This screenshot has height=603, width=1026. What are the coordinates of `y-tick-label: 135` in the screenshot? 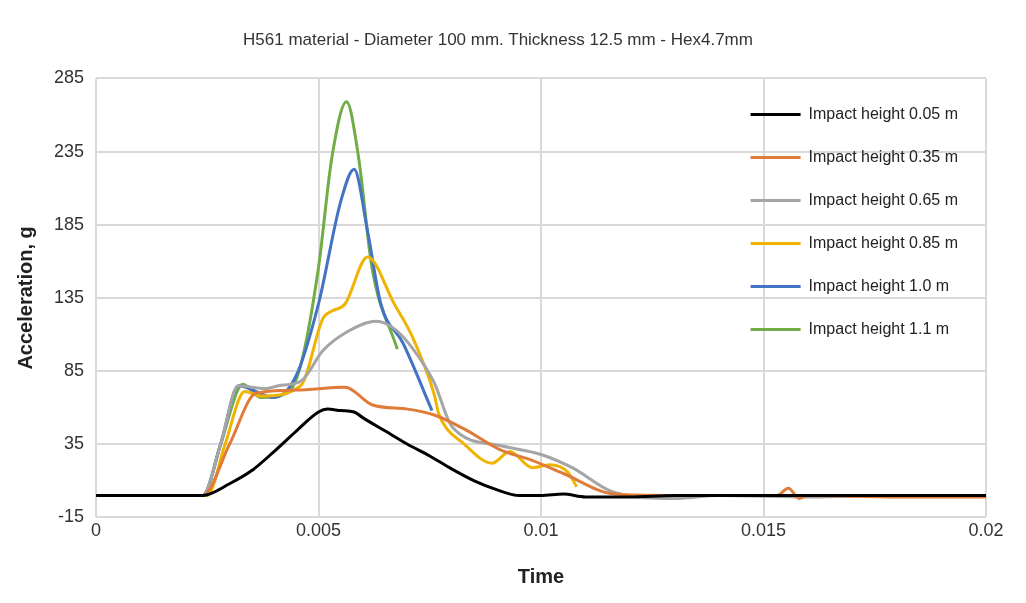 It's located at (69, 296).